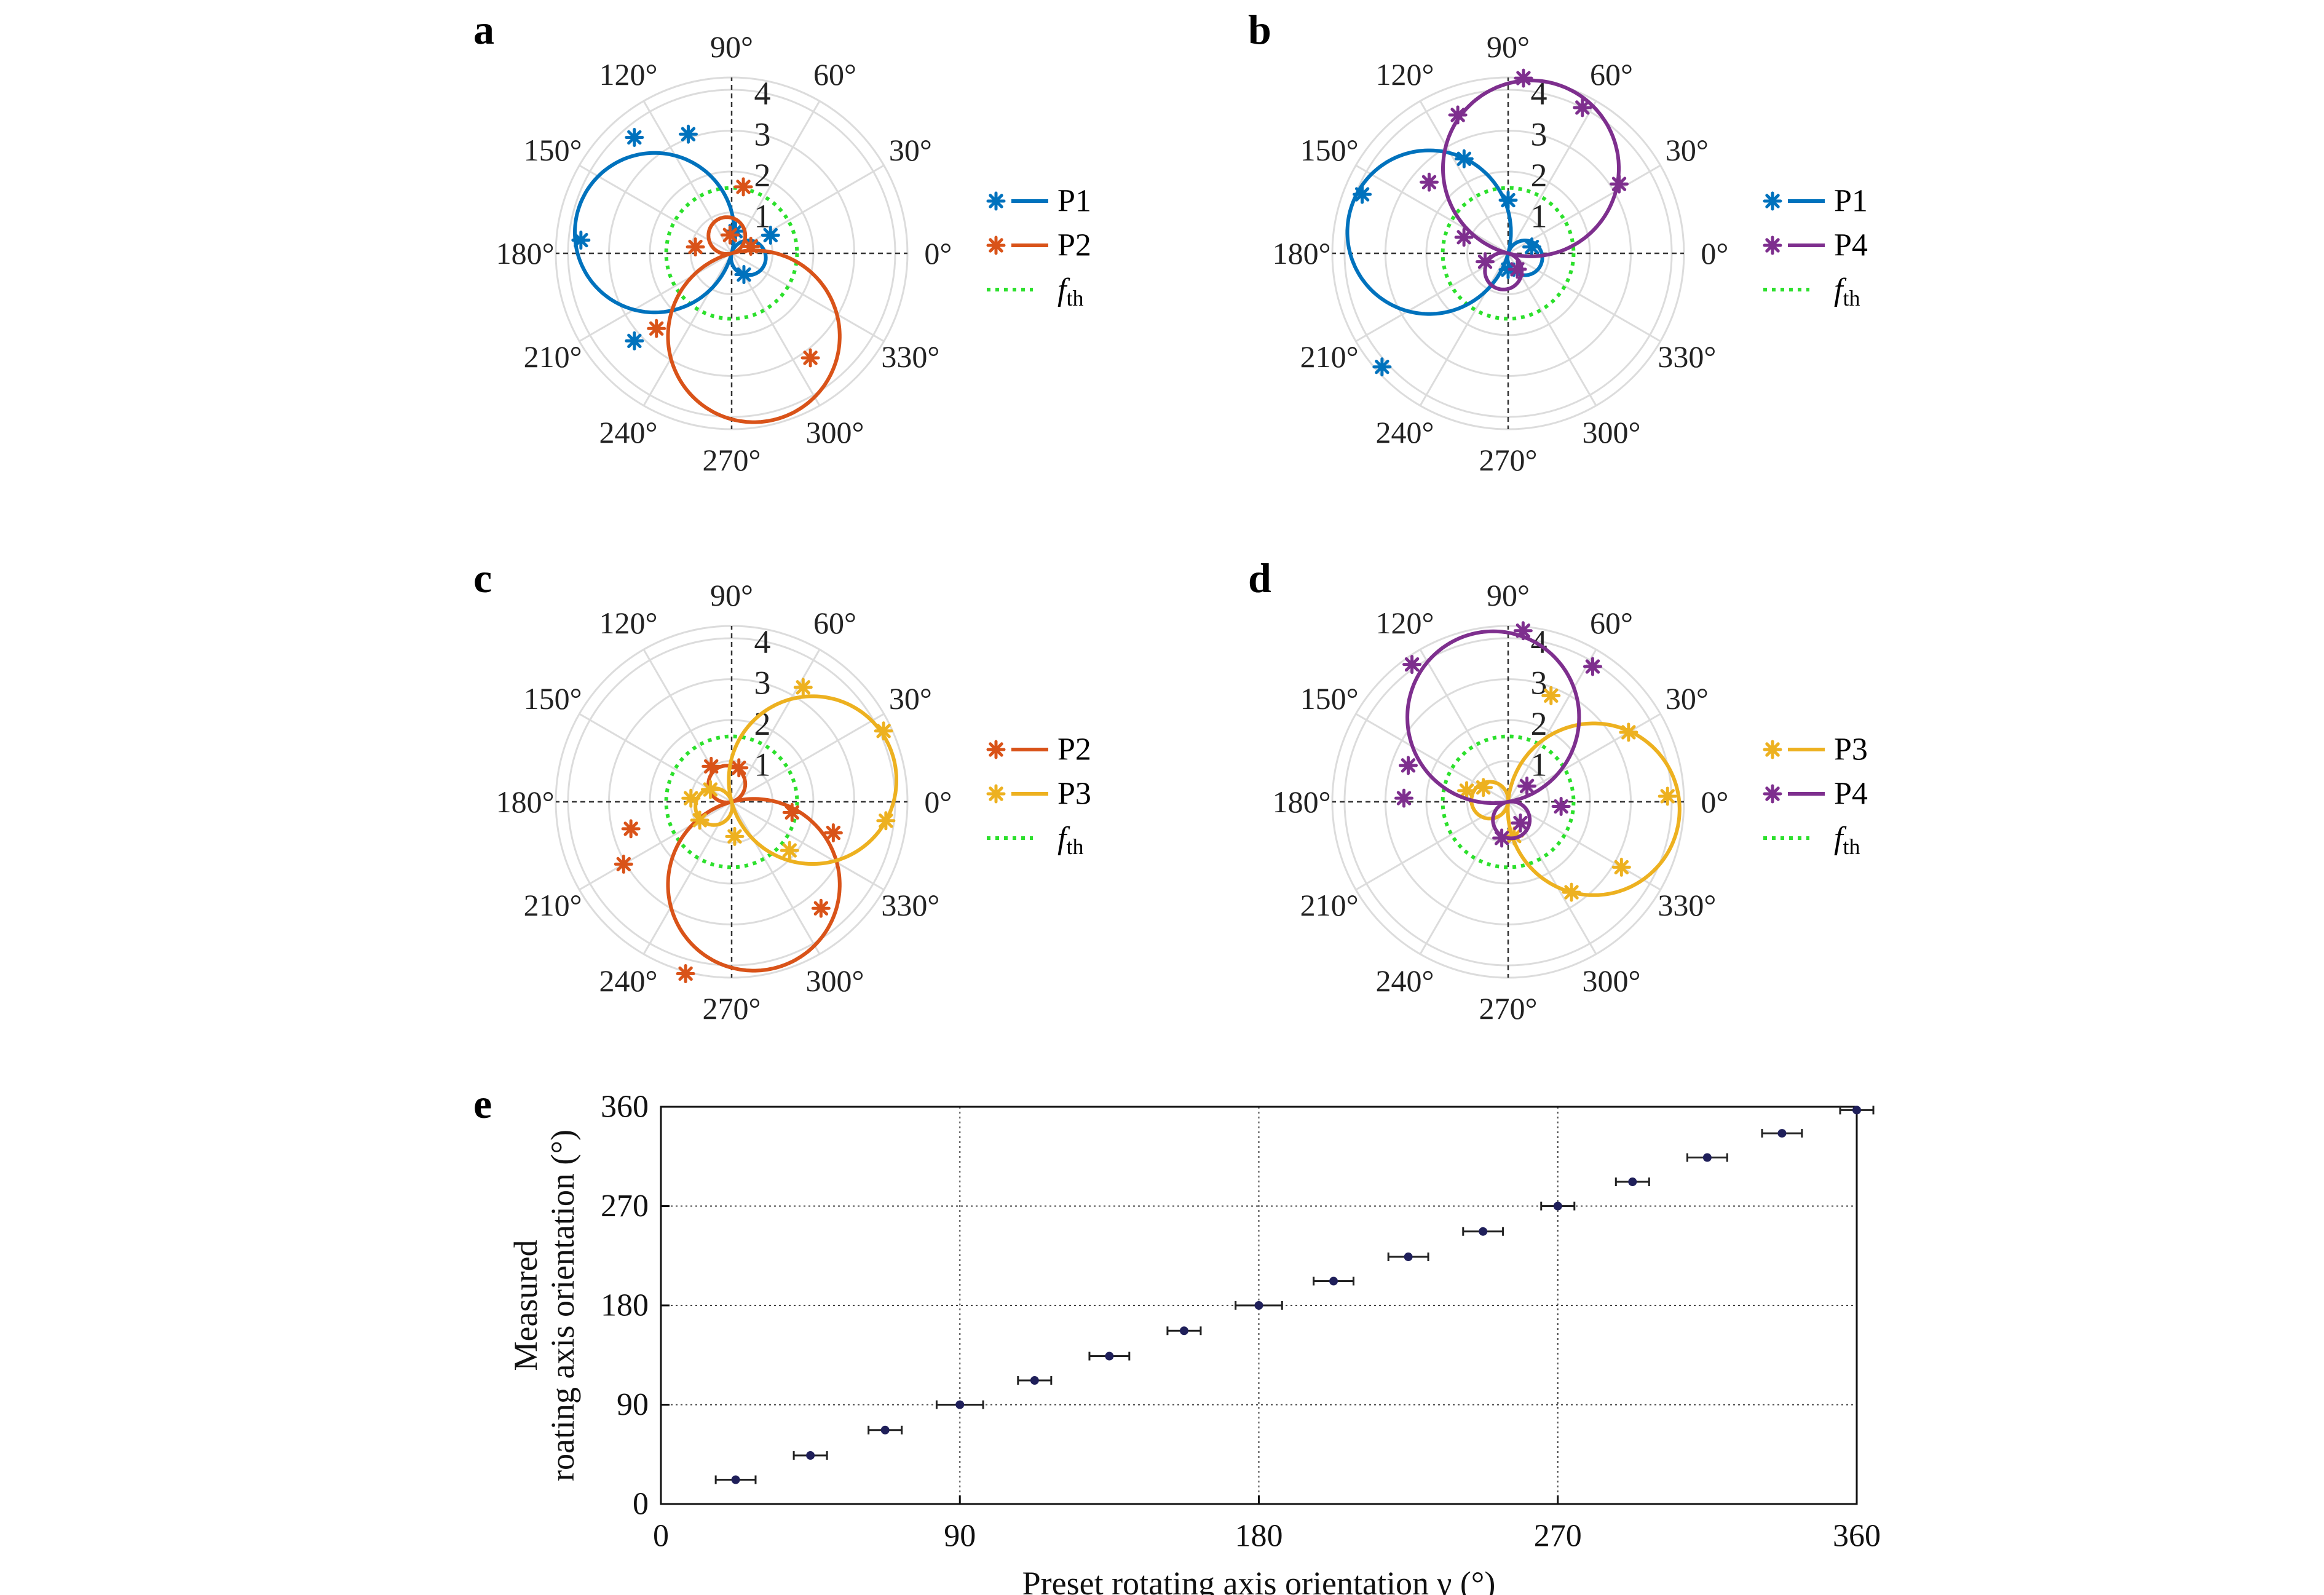 The width and height of the screenshot is (2324, 1595). I want to click on angle-tick-label: 30°, so click(910, 698).